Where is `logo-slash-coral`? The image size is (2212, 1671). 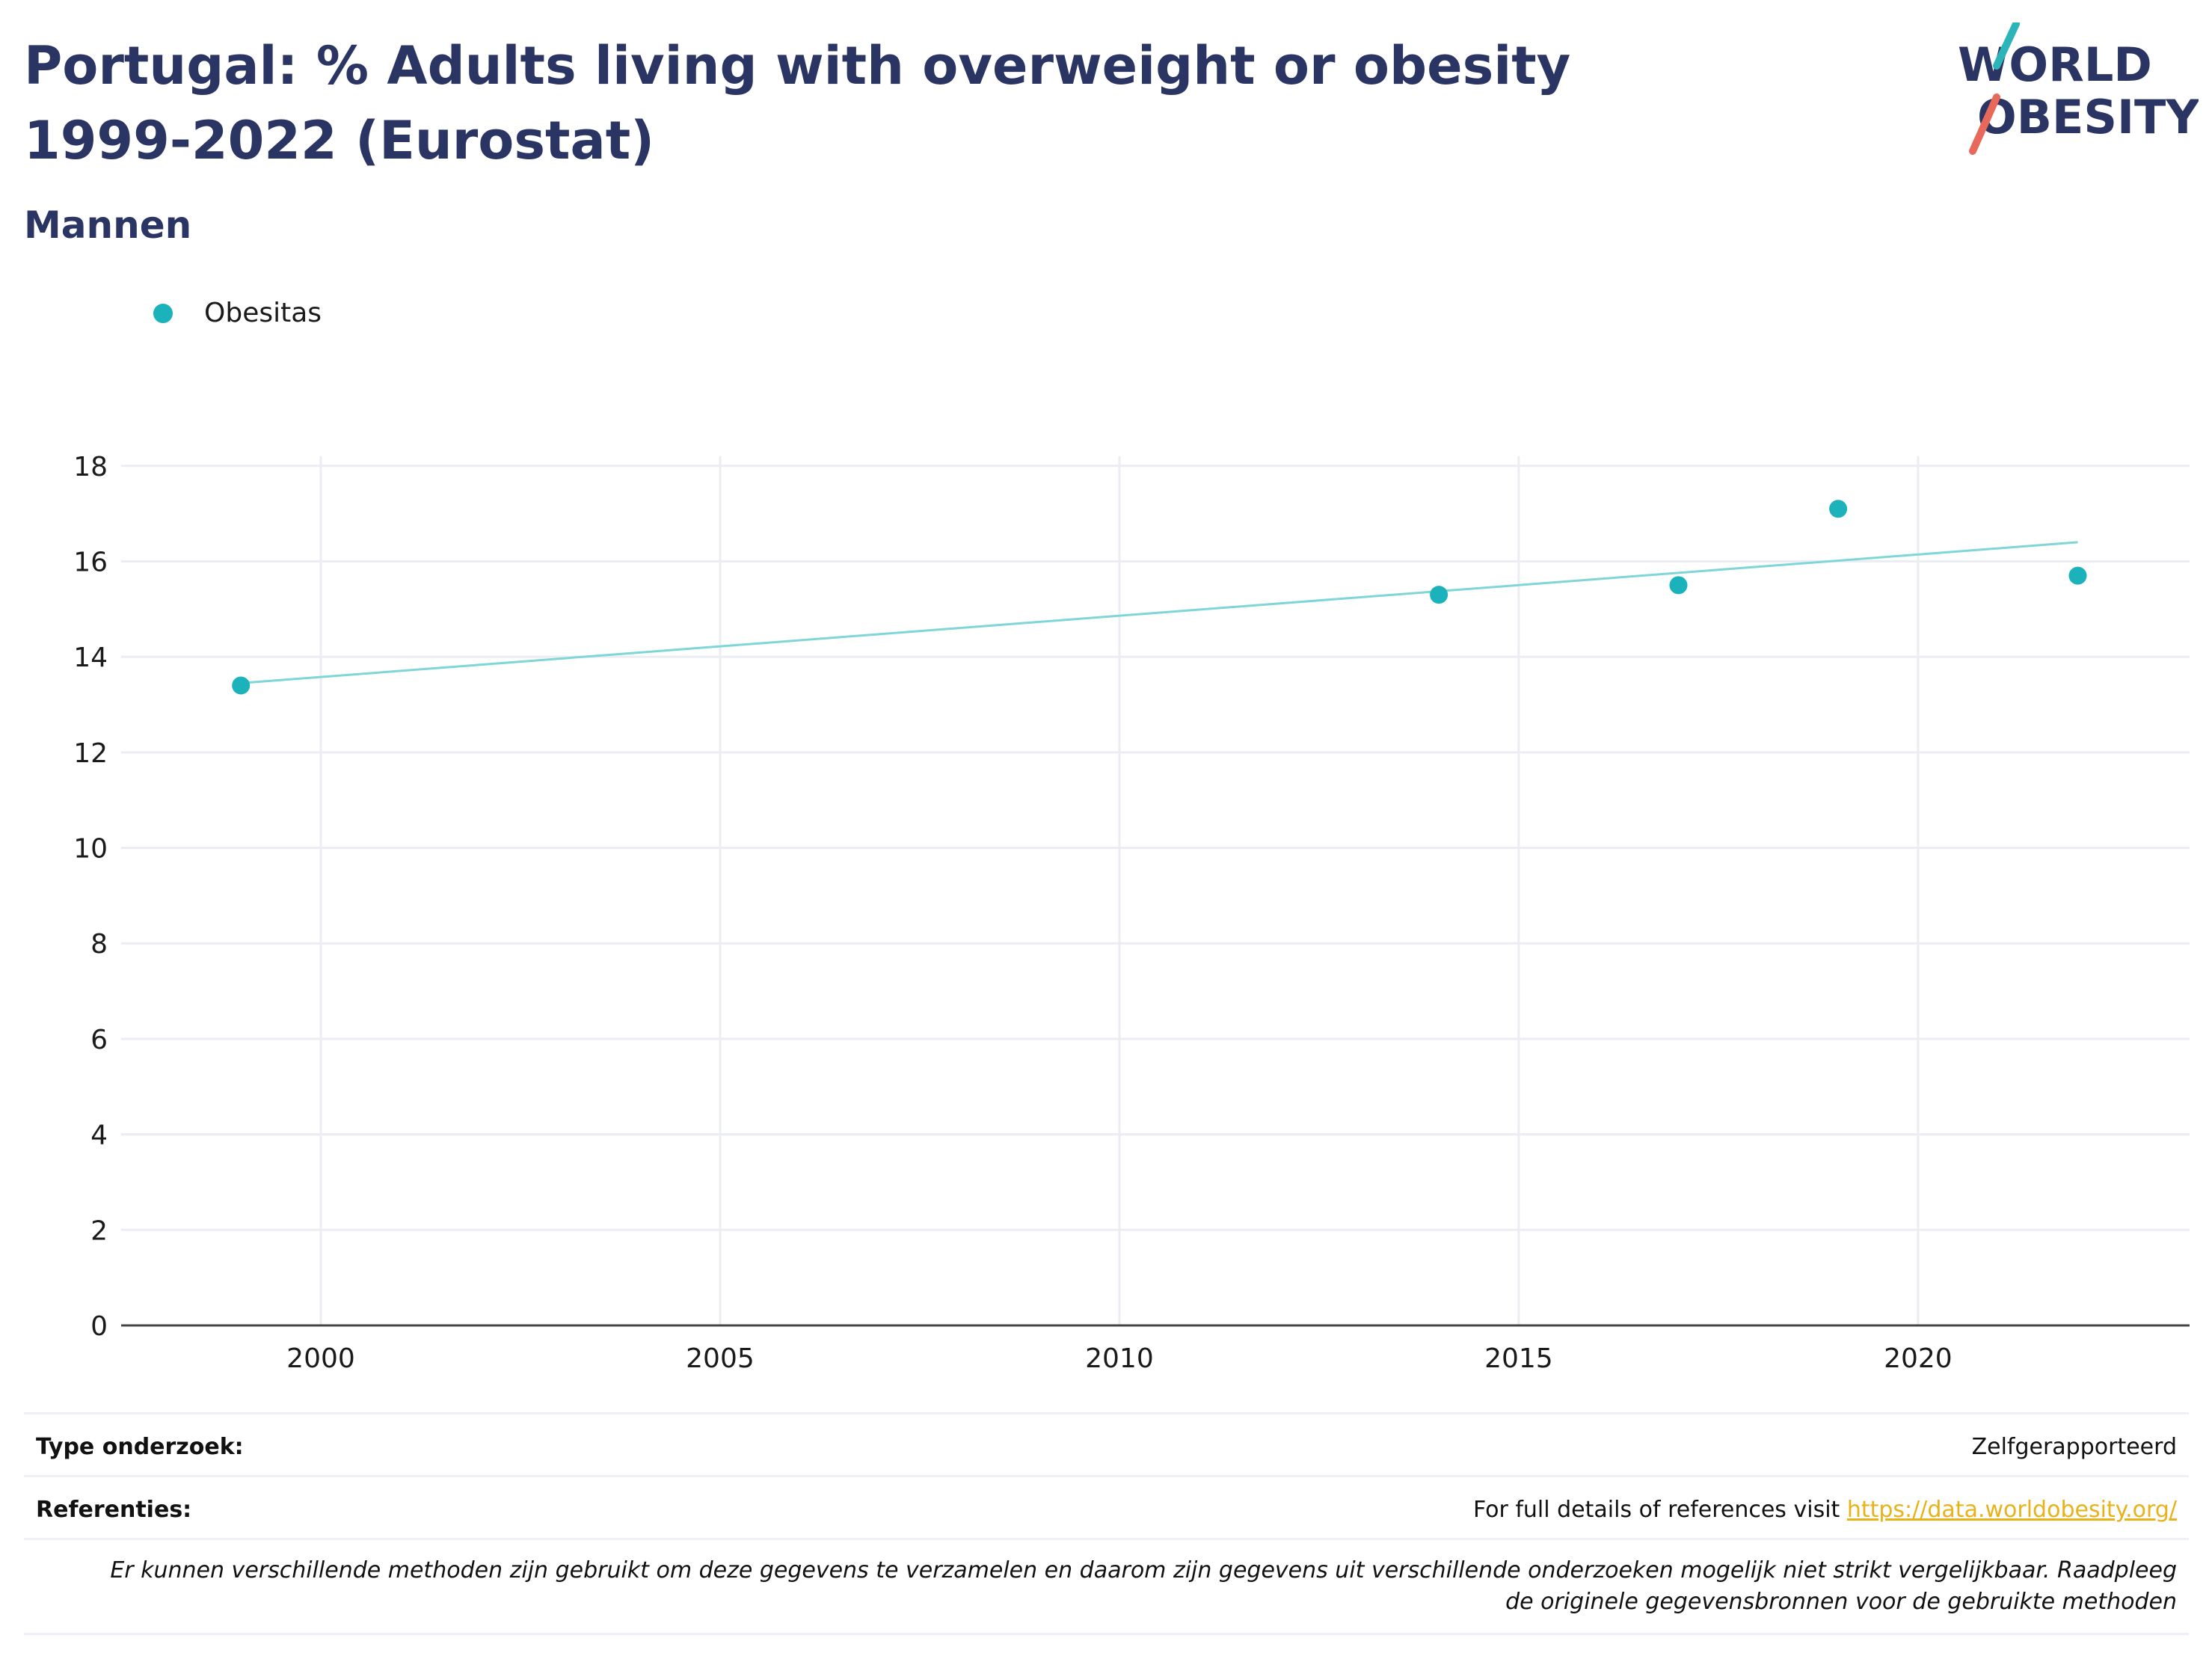 logo-slash-coral is located at coordinates (1984, 124).